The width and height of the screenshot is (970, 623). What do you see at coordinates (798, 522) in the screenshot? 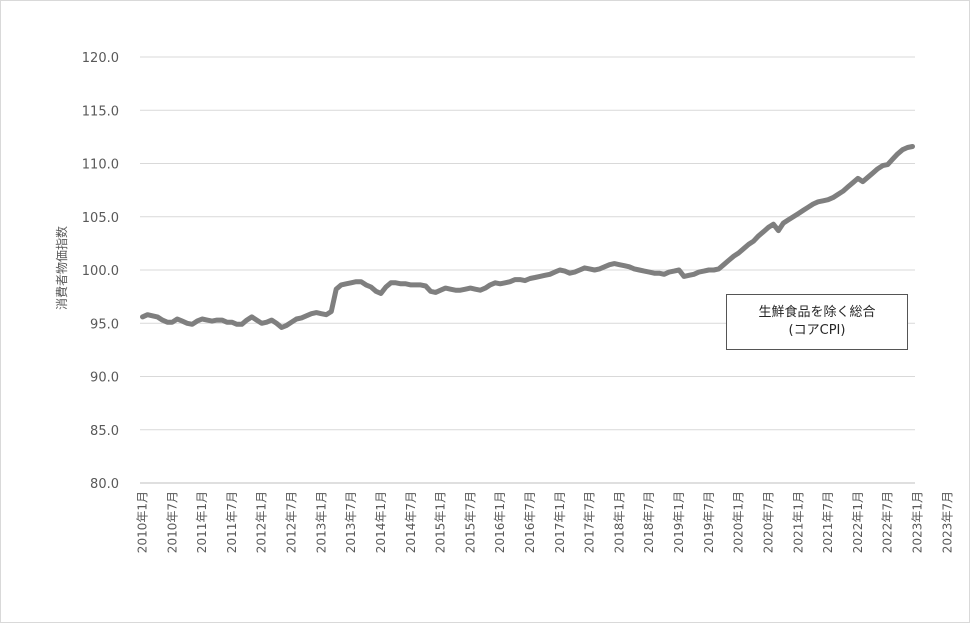
I see `x-tick-label: 2021年1月` at bounding box center [798, 522].